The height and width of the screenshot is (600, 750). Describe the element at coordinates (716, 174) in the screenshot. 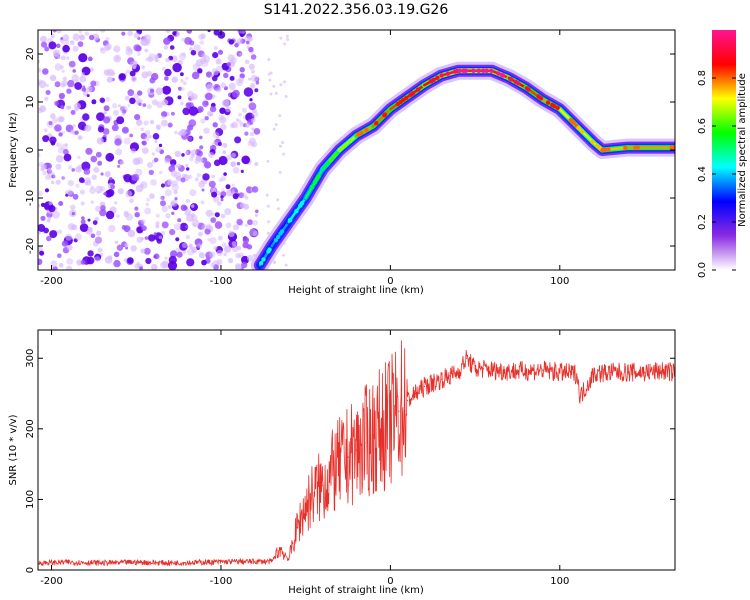

I see `colorbar-ticks: 0.0 0.2 0.4 0.6 0.8` at that location.